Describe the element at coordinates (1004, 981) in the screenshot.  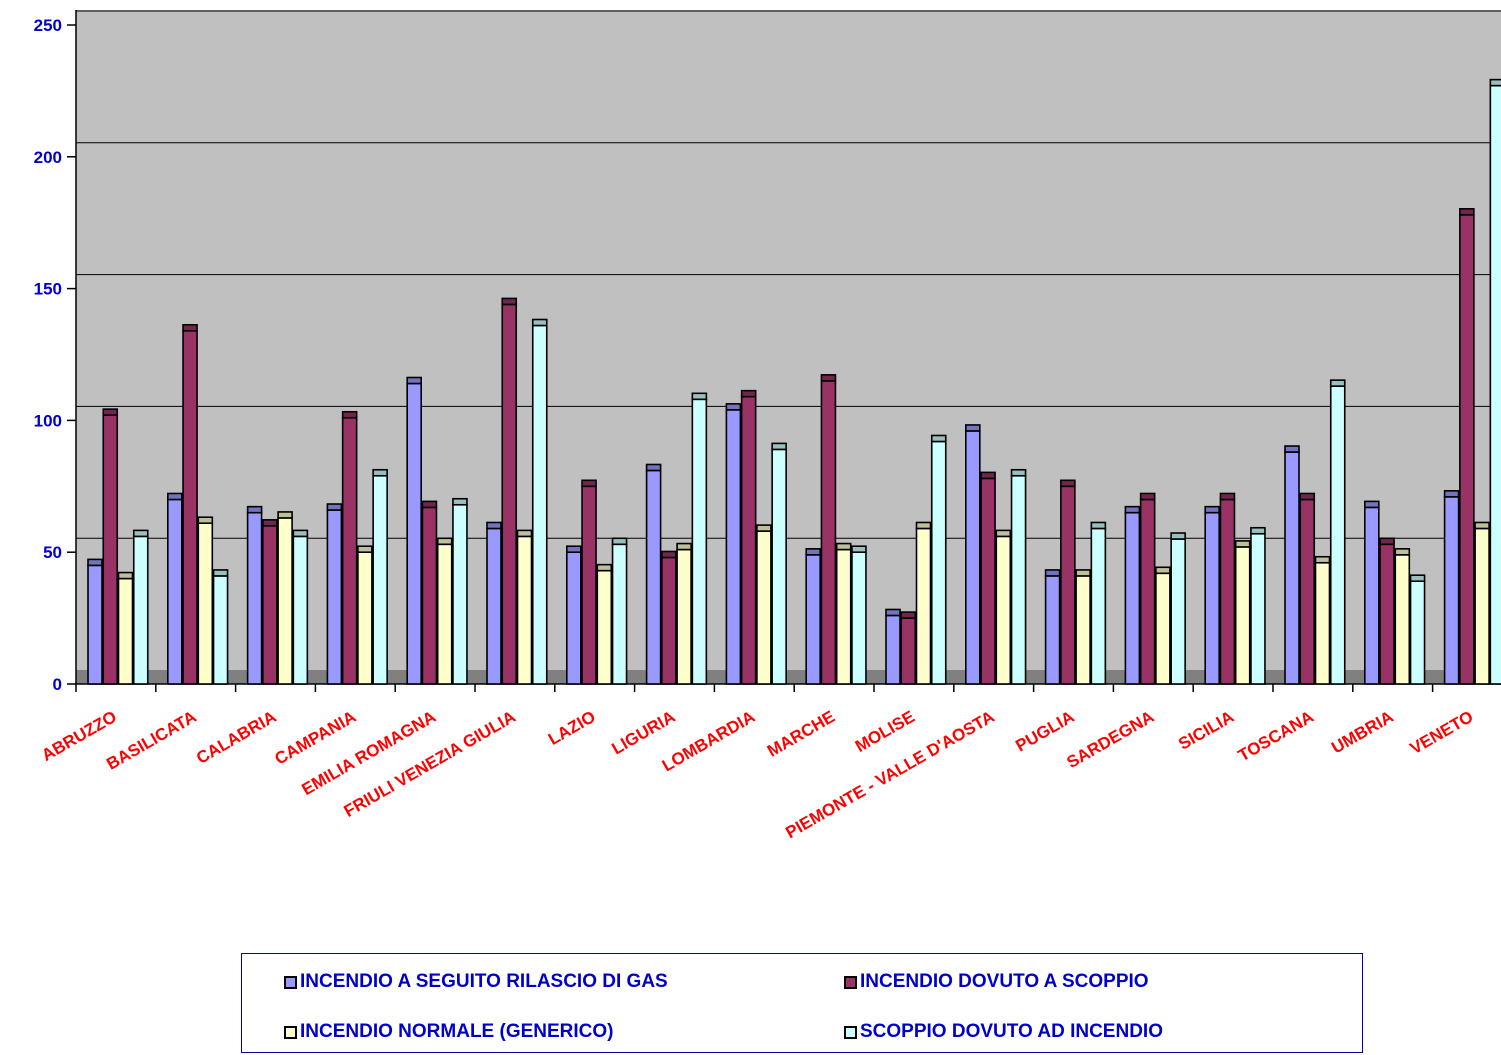
I see `legend-label-scoppio: INCENDIO DOVUTO A SCOPPIO` at that location.